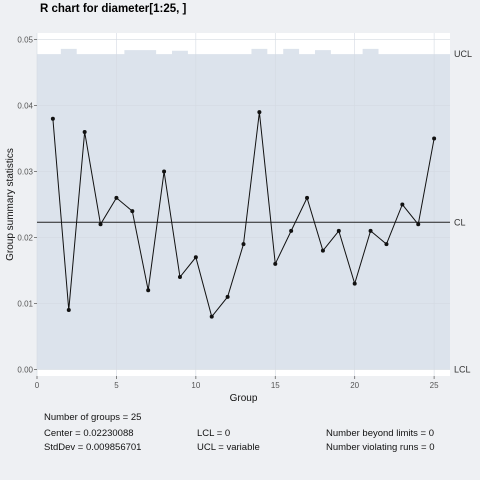 The height and width of the screenshot is (480, 480). I want to click on stat-ucl: UCL = variable, so click(228, 447).